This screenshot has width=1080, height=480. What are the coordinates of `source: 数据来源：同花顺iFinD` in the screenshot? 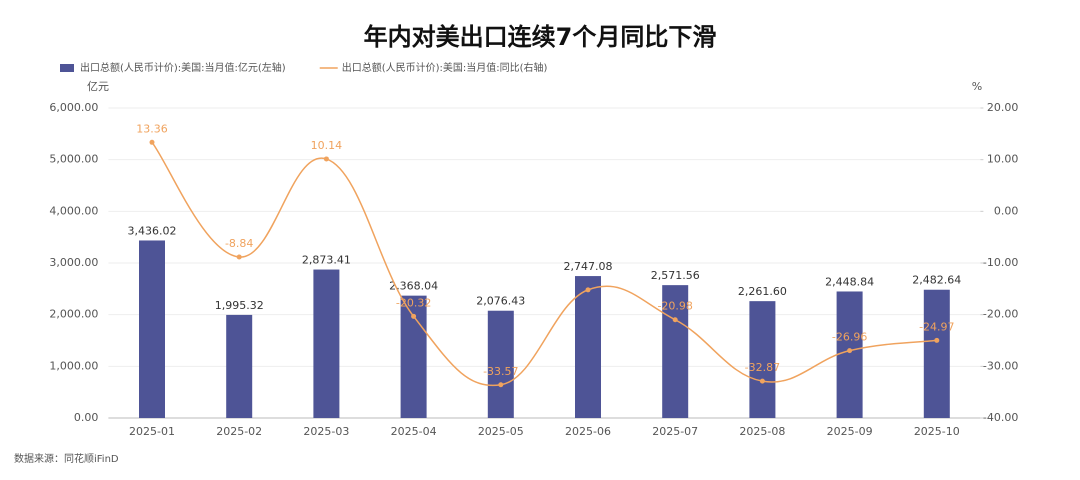 It's located at (66, 458).